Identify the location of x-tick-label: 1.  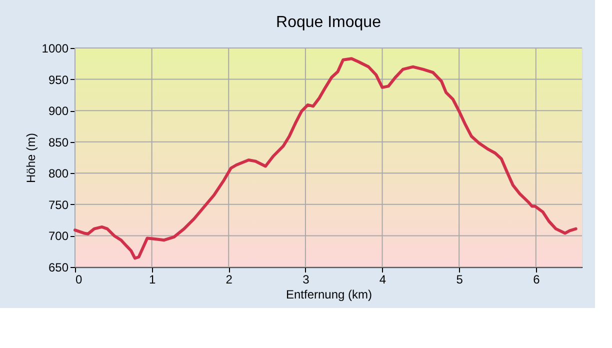
(152, 279).